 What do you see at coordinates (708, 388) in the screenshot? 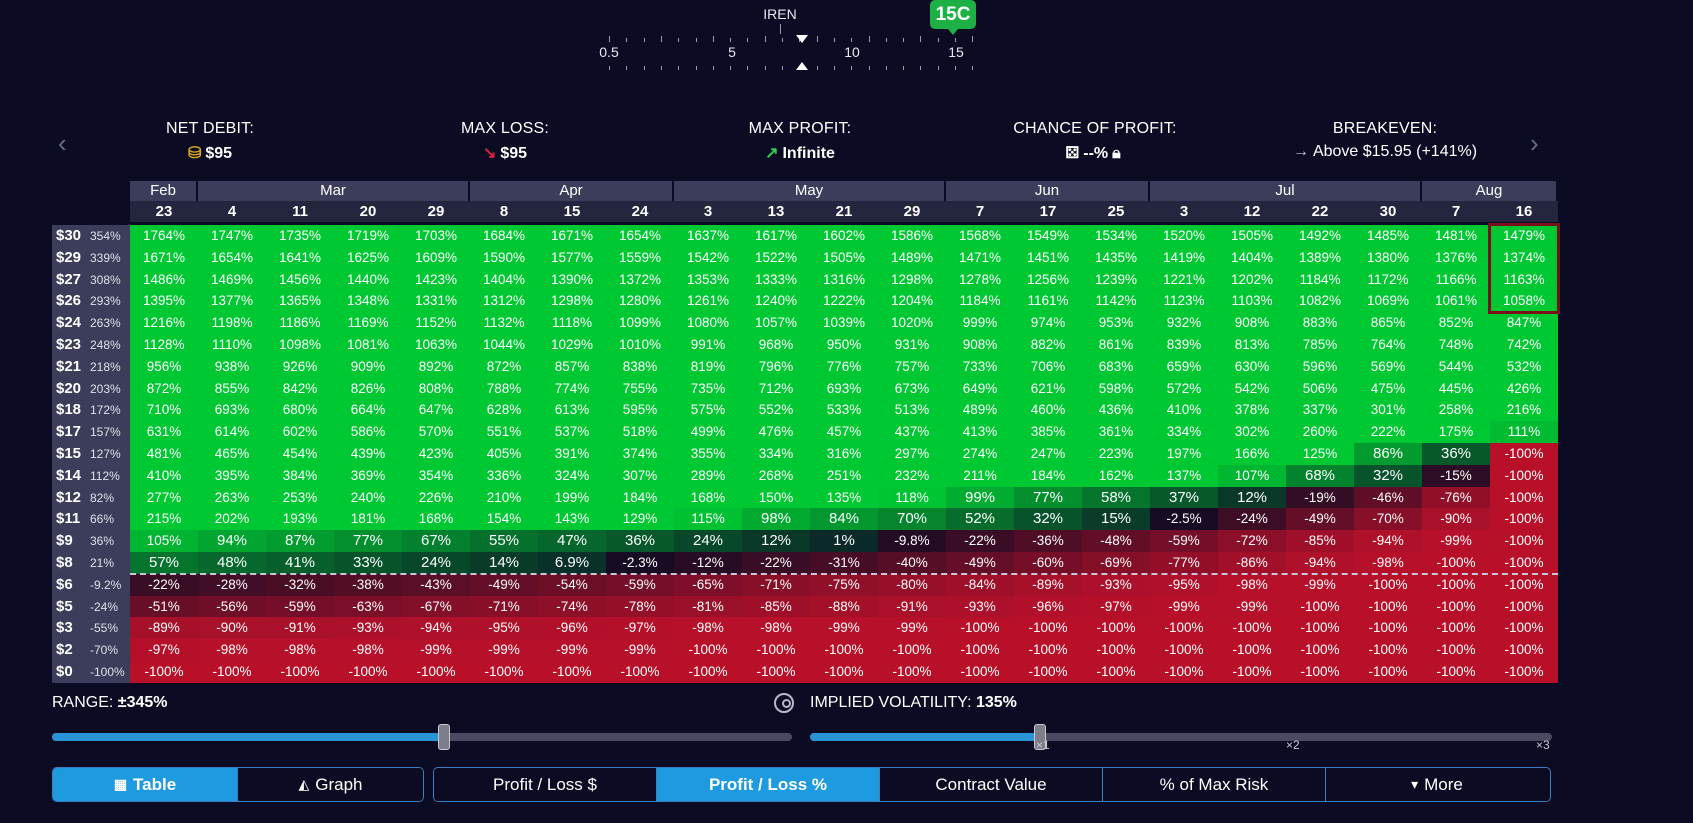
I see `table-cell: 735%` at bounding box center [708, 388].